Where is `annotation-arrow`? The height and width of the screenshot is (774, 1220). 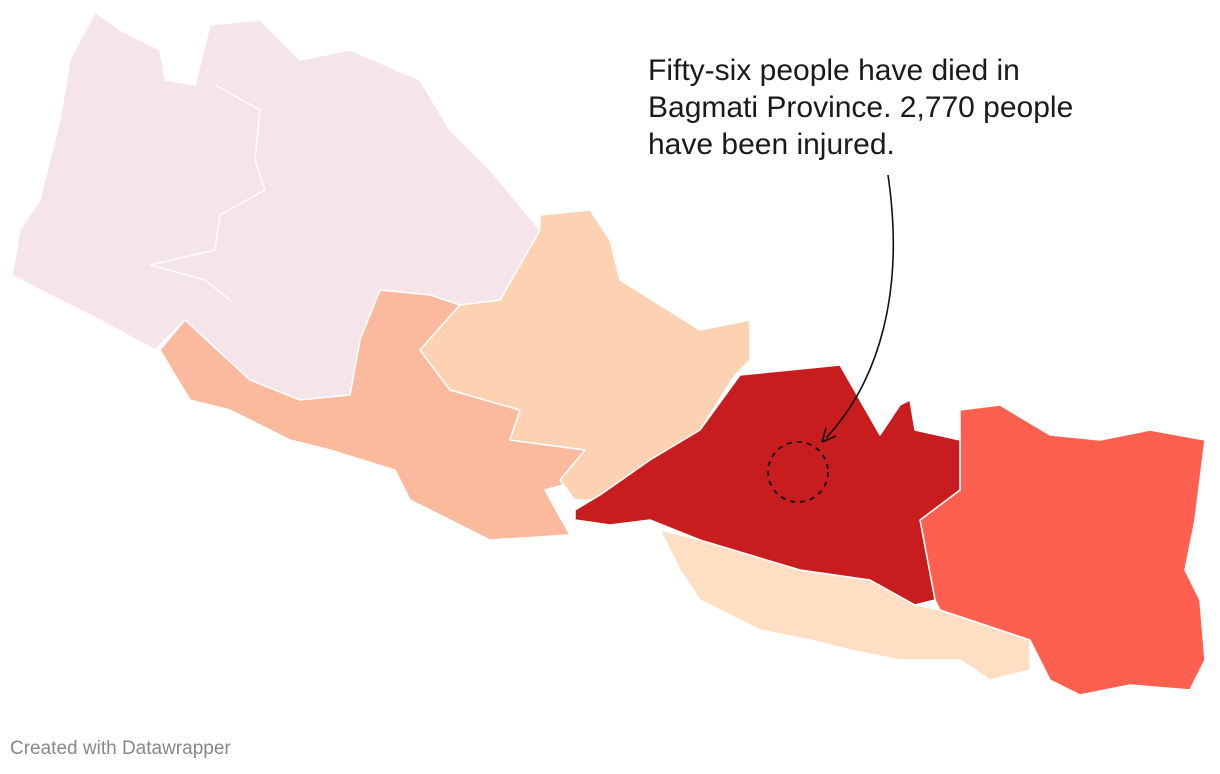 annotation-arrow is located at coordinates (859, 306).